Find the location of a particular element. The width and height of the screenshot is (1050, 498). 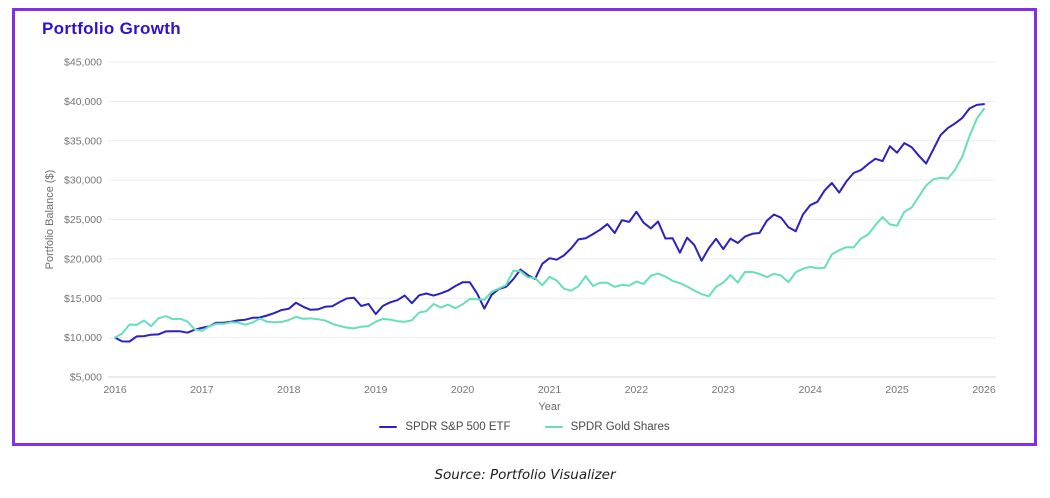

y-axis-tick-label: $35,000 is located at coordinates (83, 141).